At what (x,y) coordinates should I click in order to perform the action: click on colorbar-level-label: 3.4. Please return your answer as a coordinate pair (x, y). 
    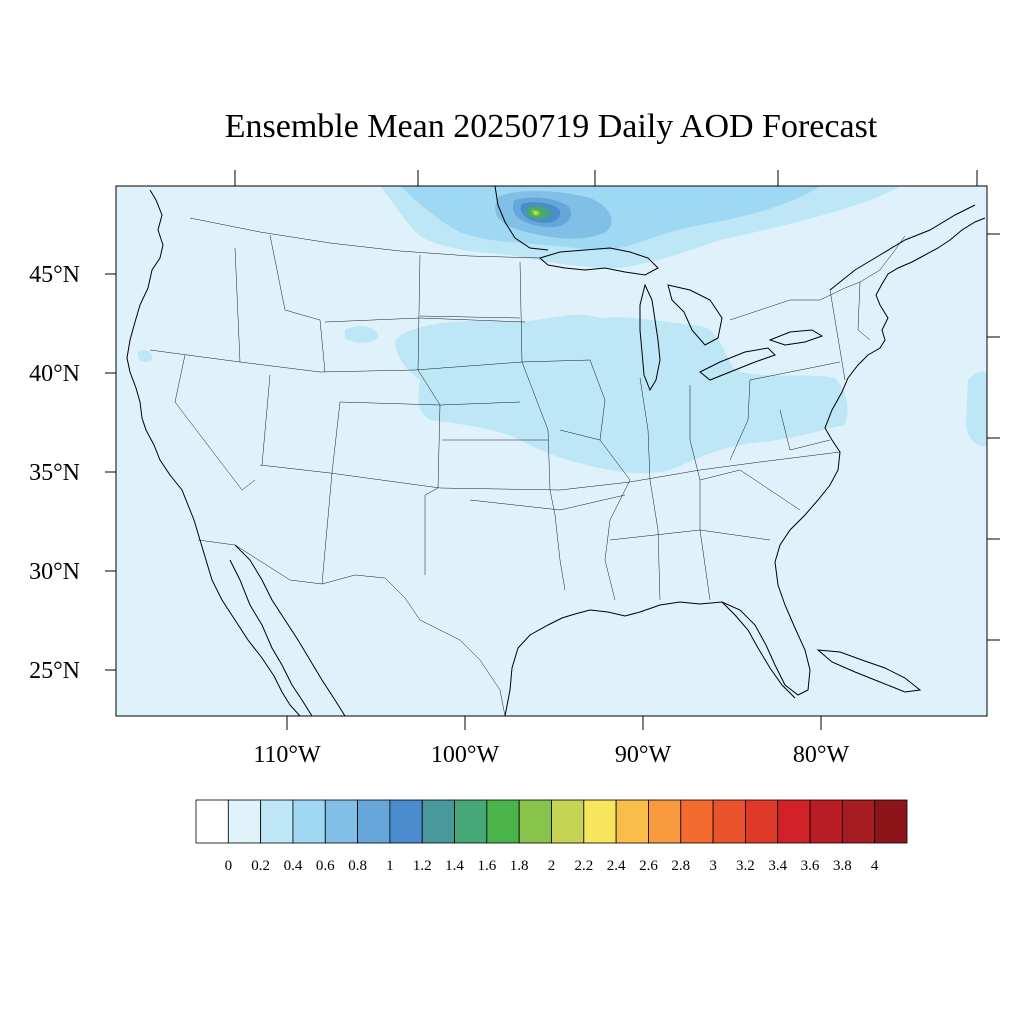
    Looking at the image, I should click on (777, 866).